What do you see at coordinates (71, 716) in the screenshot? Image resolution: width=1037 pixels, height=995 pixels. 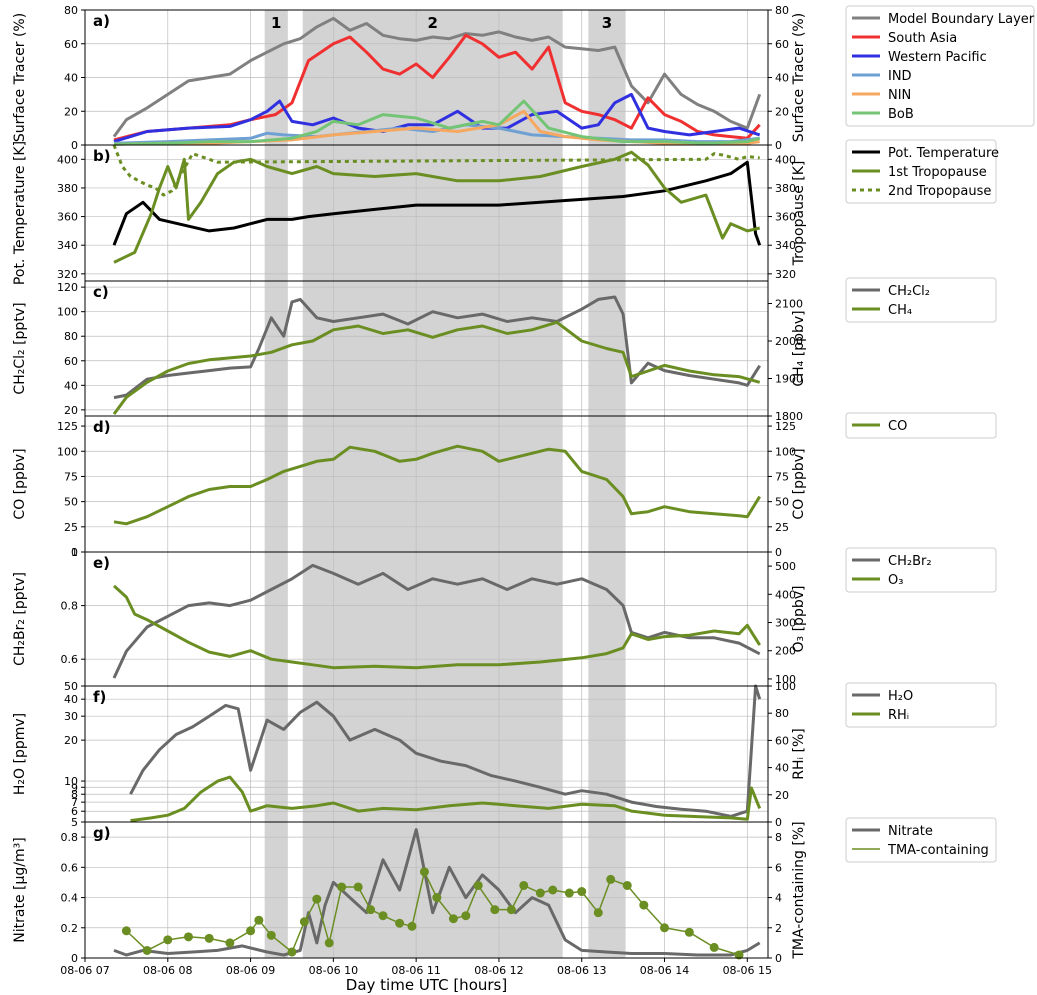 I see `y-tick-label: 30` at bounding box center [71, 716].